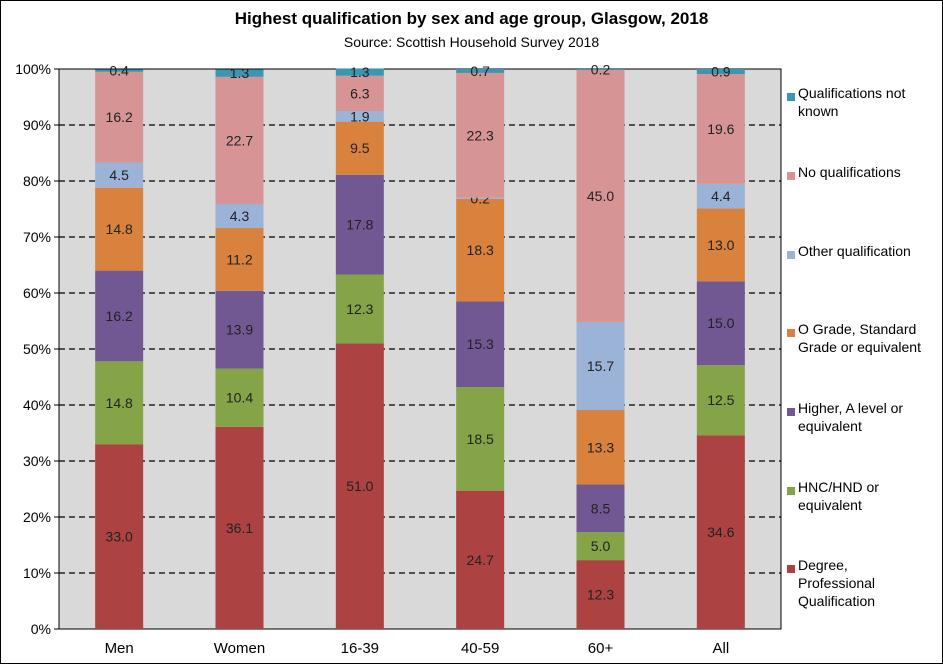  Describe the element at coordinates (823, 565) in the screenshot. I see `legend-label-line: Degree,` at that location.